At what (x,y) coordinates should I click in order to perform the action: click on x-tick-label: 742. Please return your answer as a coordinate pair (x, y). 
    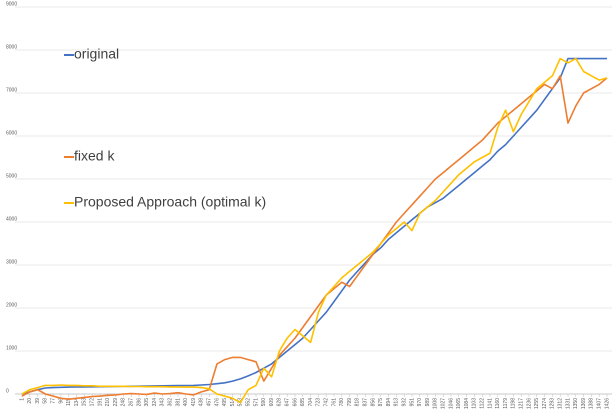
    Looking at the image, I should click on (327, 402).